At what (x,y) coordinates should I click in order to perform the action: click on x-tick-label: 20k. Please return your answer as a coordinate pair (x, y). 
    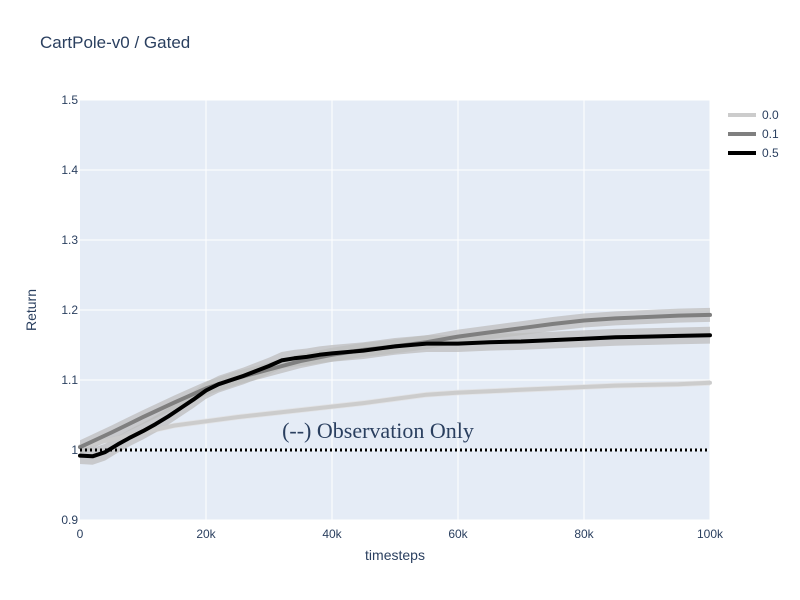
    Looking at the image, I should click on (206, 534).